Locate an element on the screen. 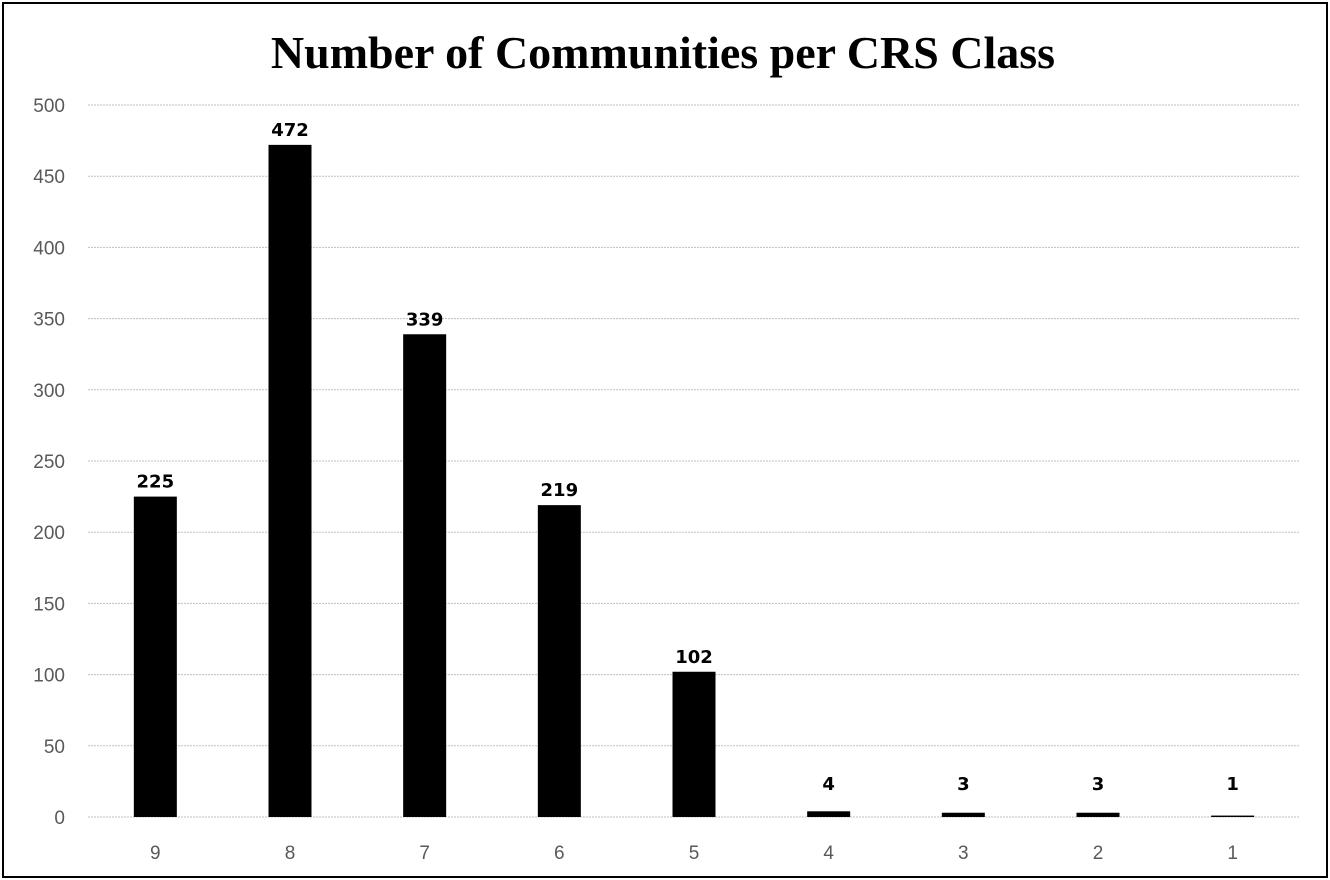 The image size is (1330, 880). y-tick-label: 300 is located at coordinates (49, 391).